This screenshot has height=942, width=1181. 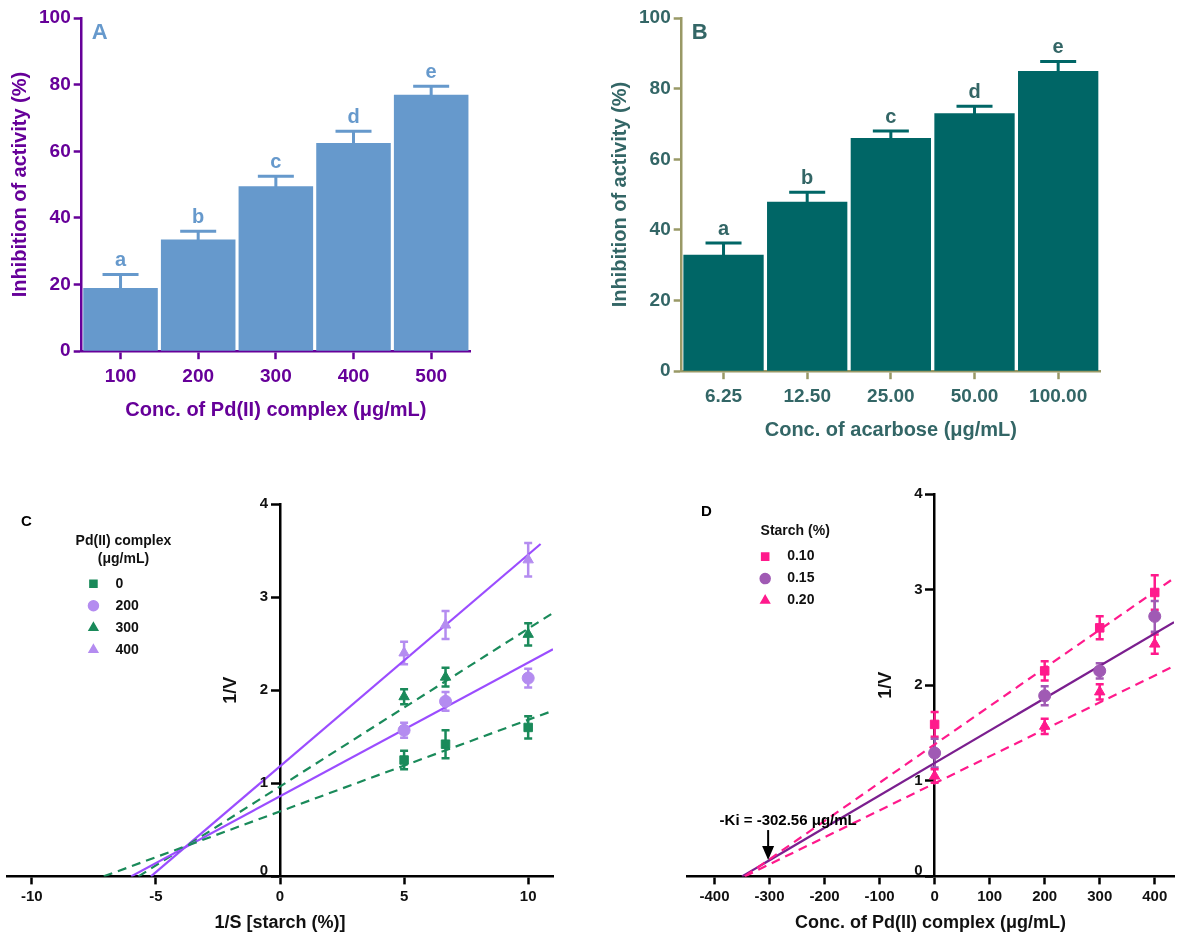 What do you see at coordinates (807, 395) in the screenshot?
I see `x-tick-label: 12.50` at bounding box center [807, 395].